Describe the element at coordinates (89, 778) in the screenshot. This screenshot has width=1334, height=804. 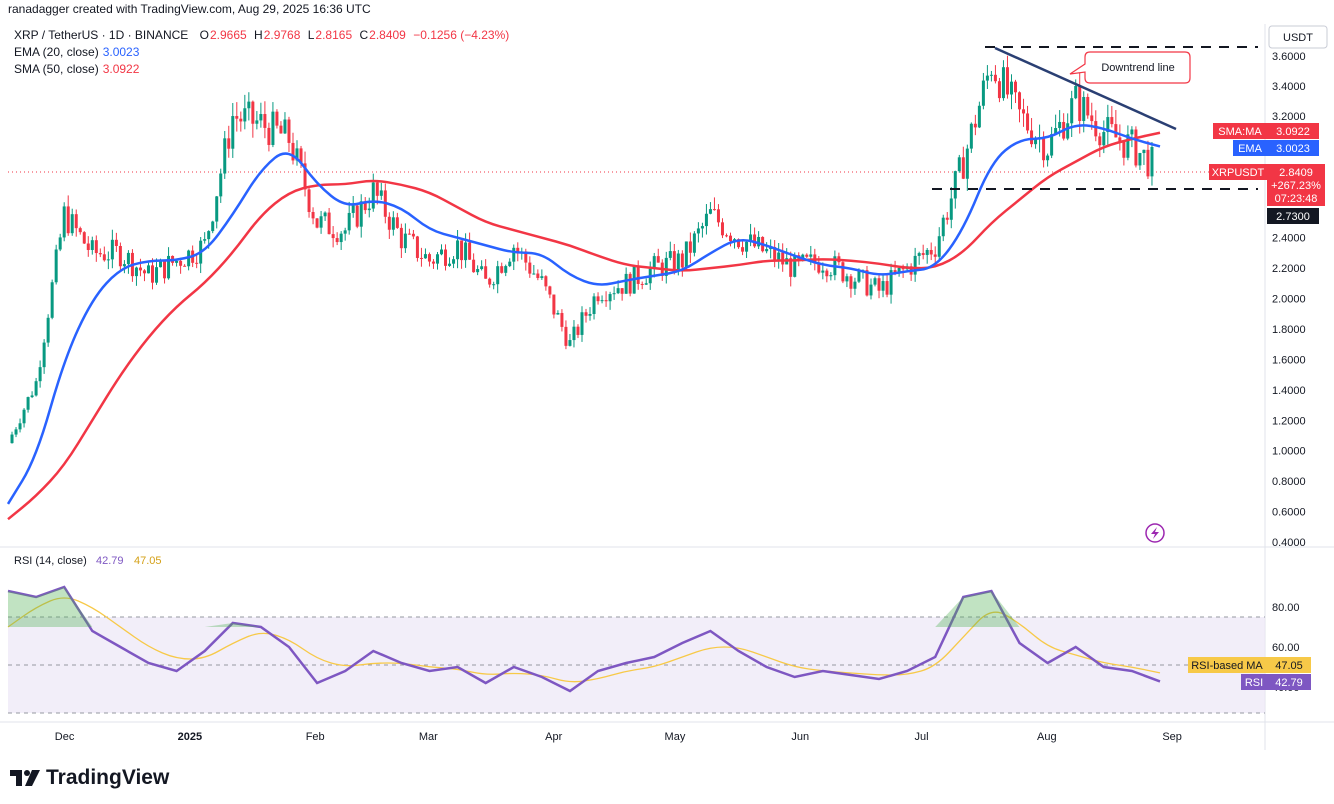
I see `tradingview-logo: TradingView` at that location.